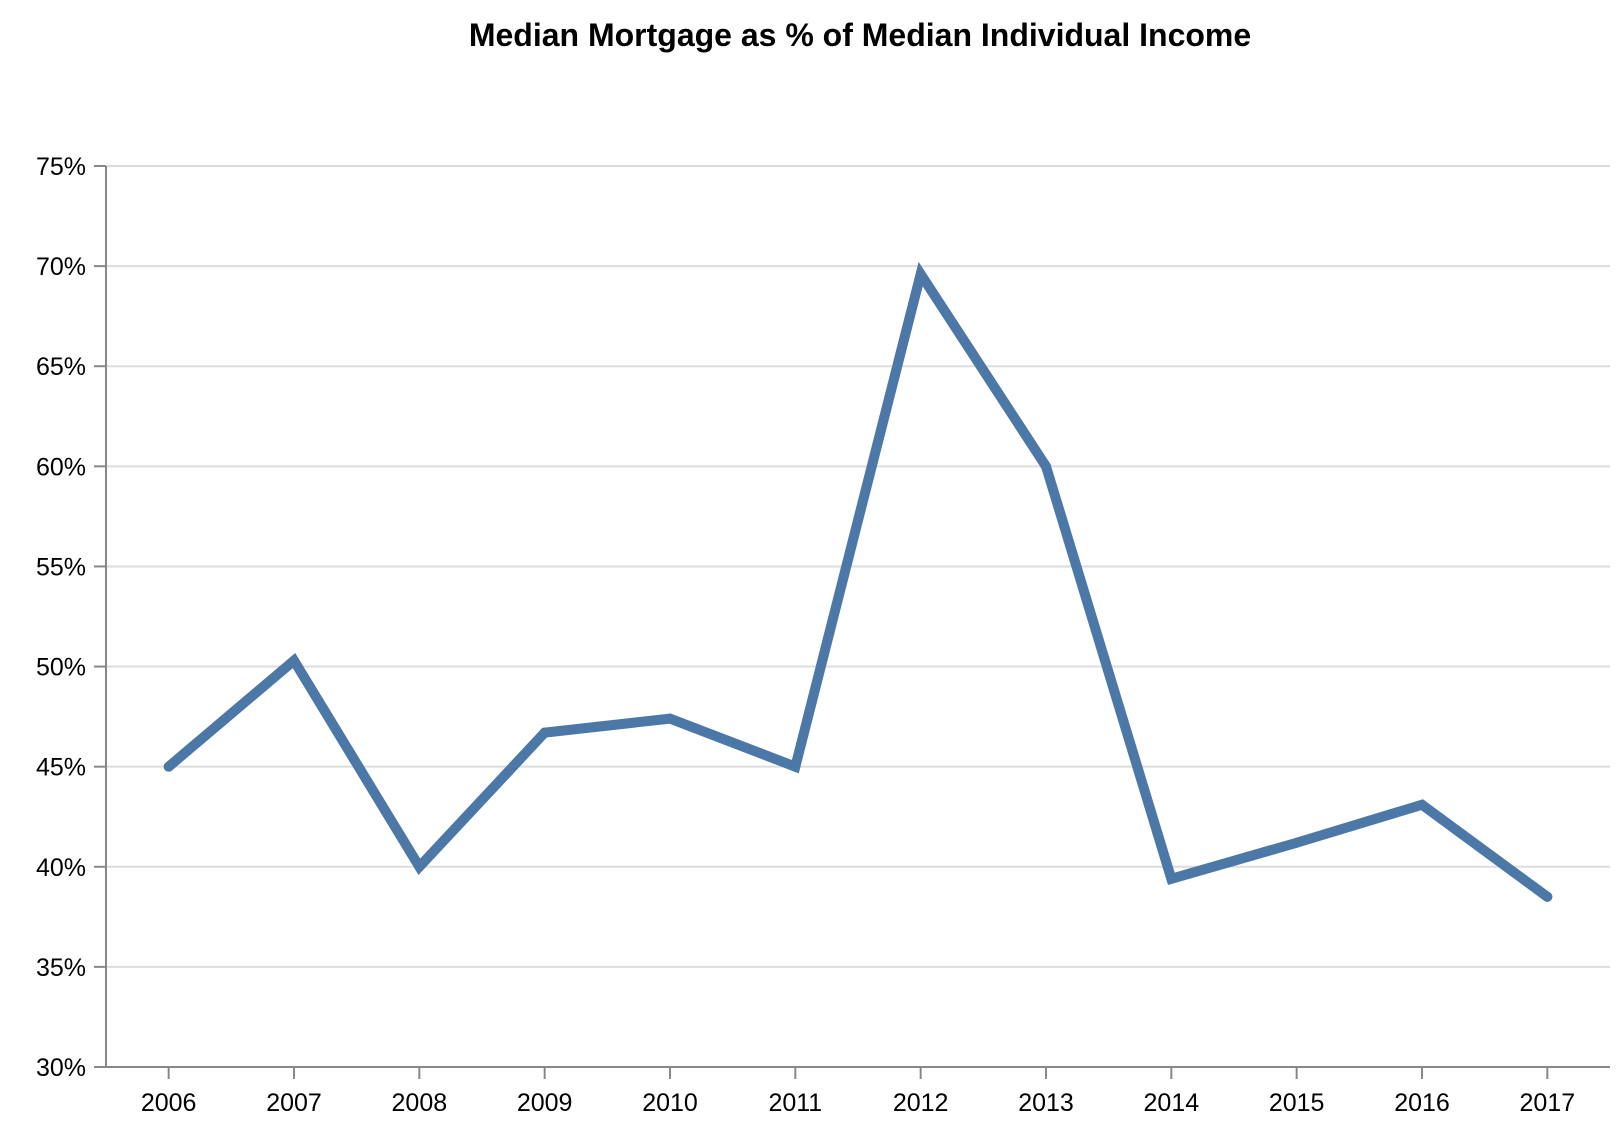 Image resolution: width=1623 pixels, height=1139 pixels. I want to click on y-tick-label: 40%, so click(61, 868).